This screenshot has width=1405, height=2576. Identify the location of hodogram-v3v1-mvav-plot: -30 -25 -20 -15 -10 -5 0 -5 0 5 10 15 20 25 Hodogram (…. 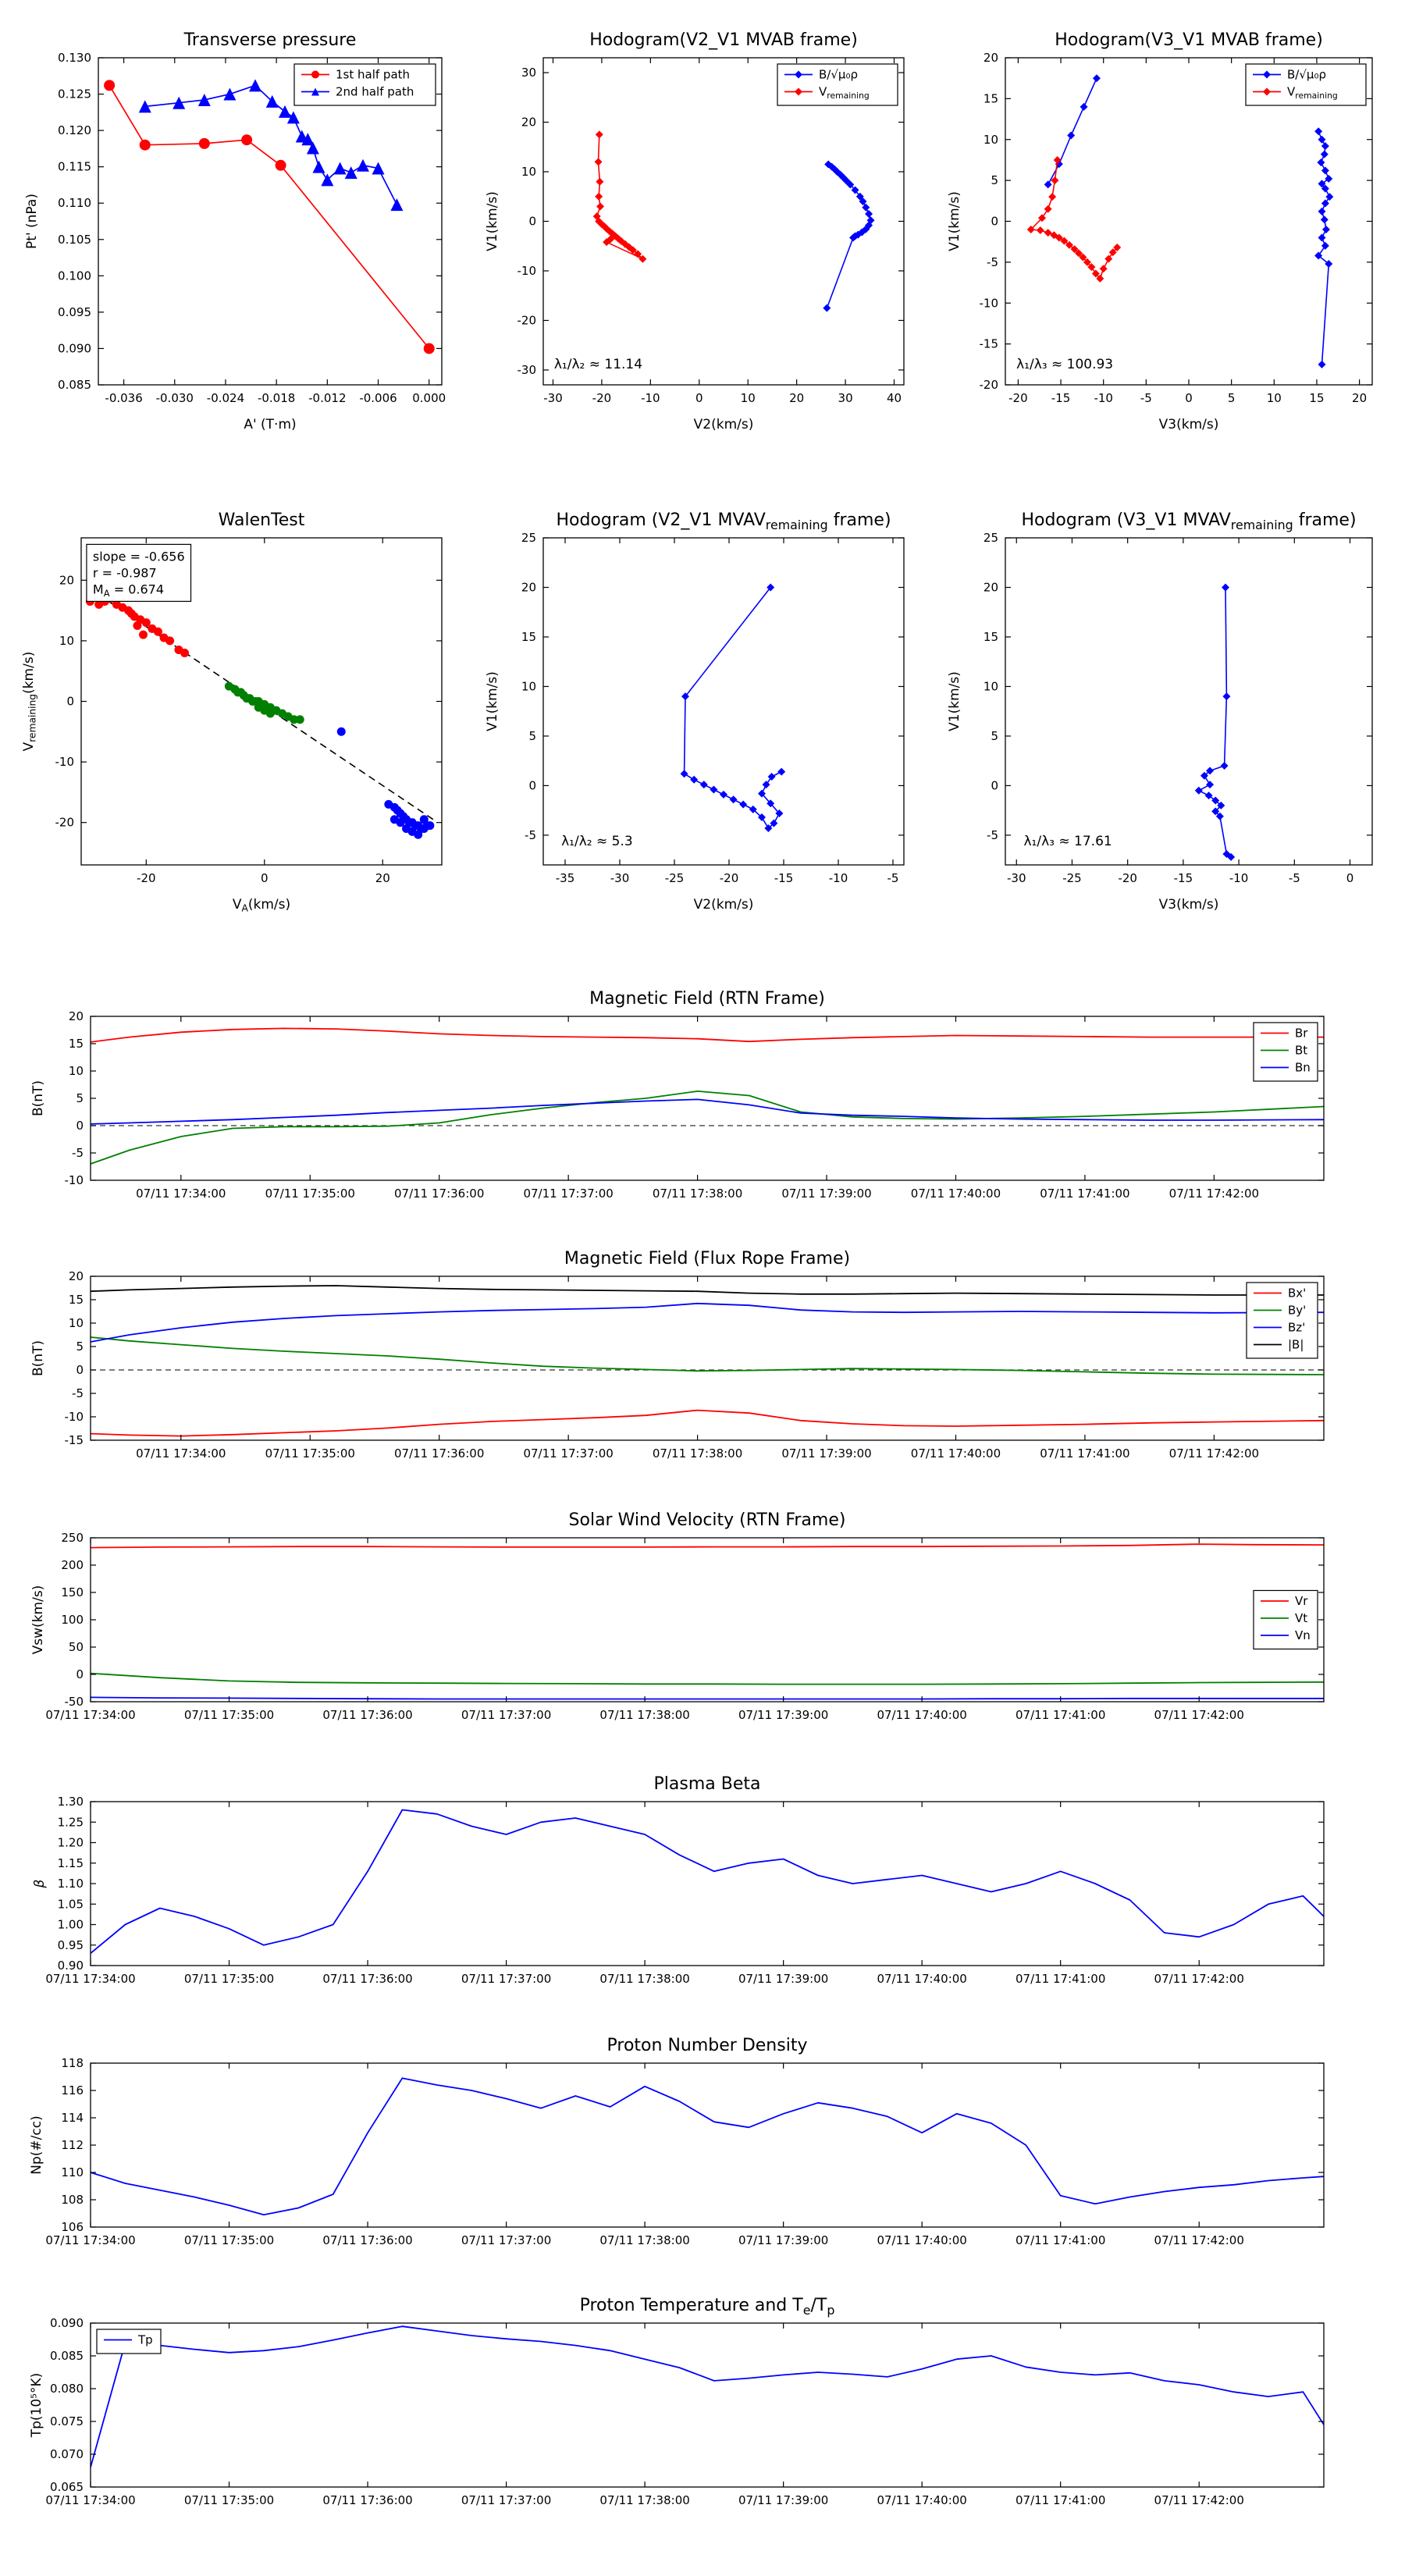
(1164, 716).